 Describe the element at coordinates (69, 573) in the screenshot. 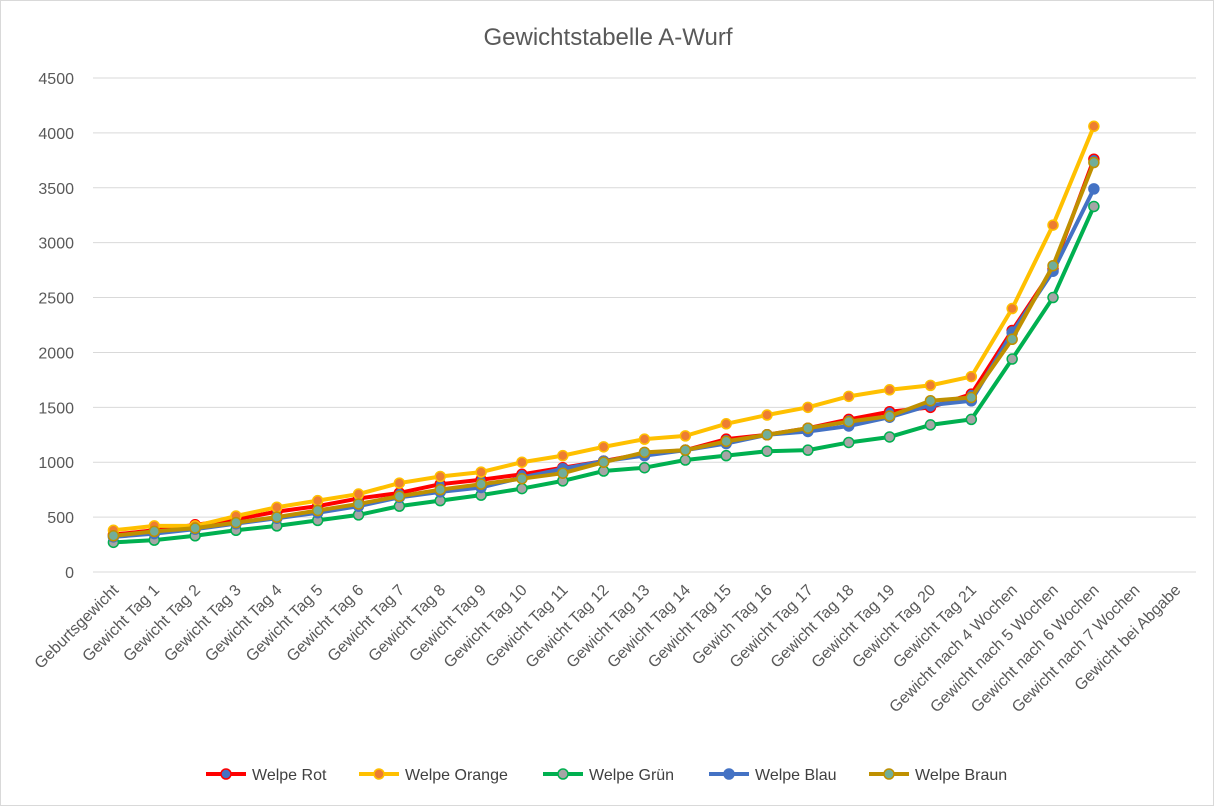

I see `y-tick-label: 0` at that location.